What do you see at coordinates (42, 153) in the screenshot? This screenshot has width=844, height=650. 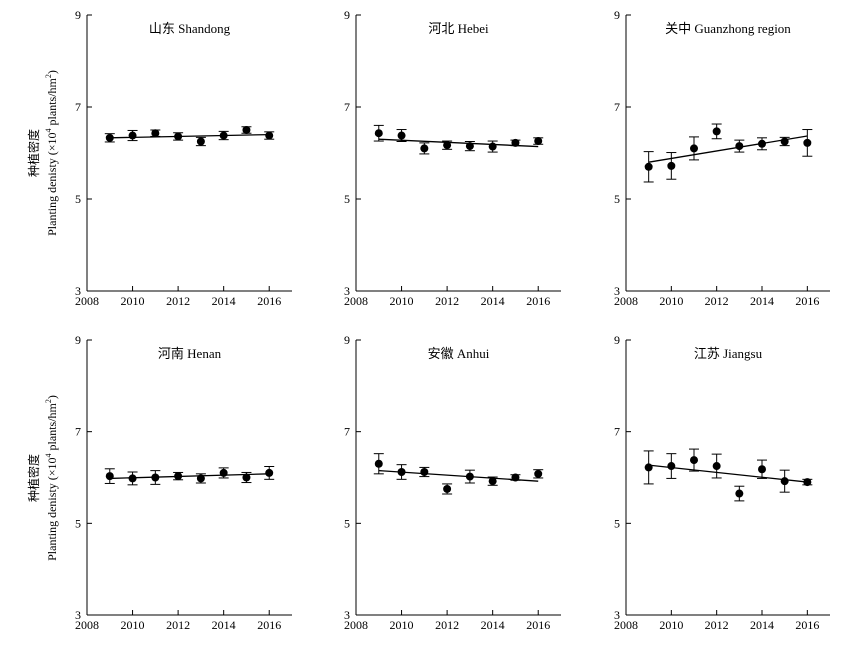 I see `ylabel-row-1: 种植密度 Planting denisty (×104 plants/hm2)` at bounding box center [42, 153].